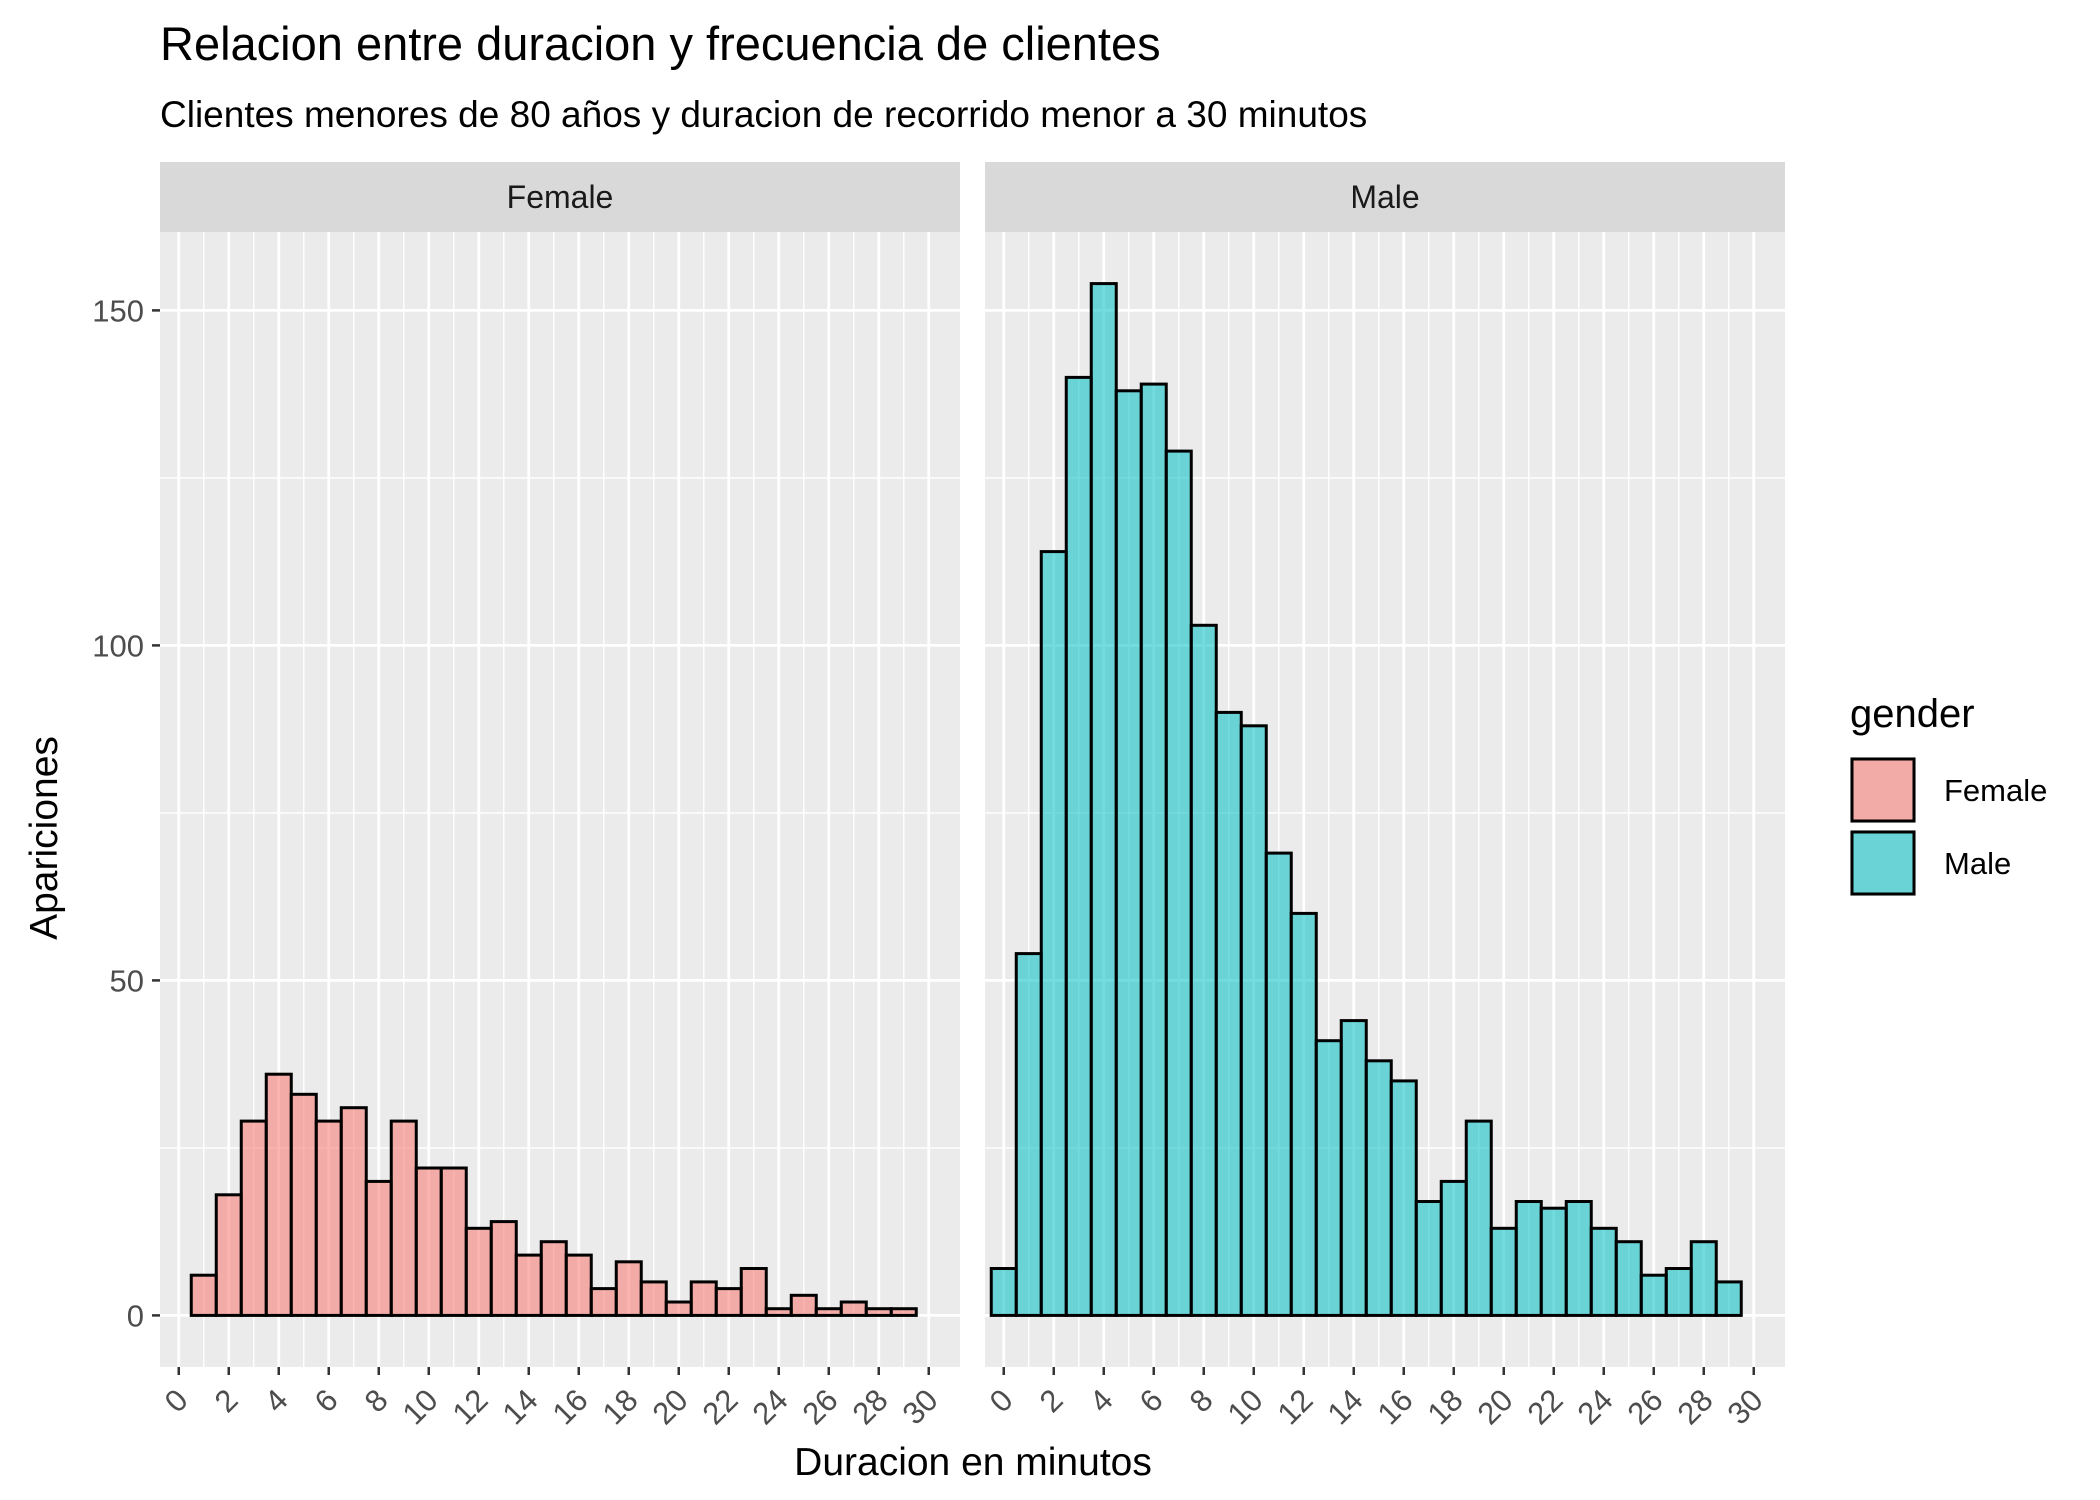 The width and height of the screenshot is (2100, 1500). What do you see at coordinates (1883, 790) in the screenshot?
I see `legend-swatch-female` at bounding box center [1883, 790].